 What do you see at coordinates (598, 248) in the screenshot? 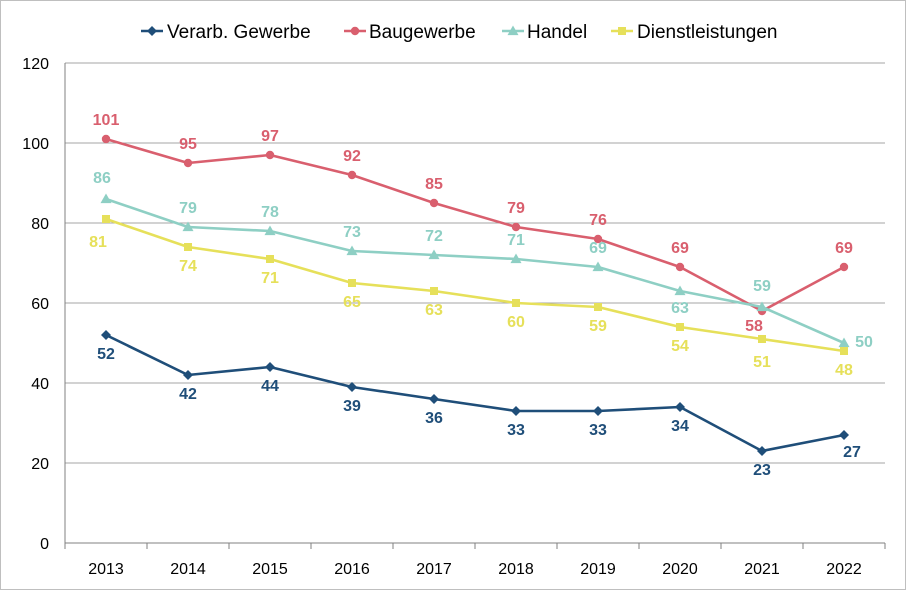
I see `data-label-handel-2019: 69` at bounding box center [598, 248].